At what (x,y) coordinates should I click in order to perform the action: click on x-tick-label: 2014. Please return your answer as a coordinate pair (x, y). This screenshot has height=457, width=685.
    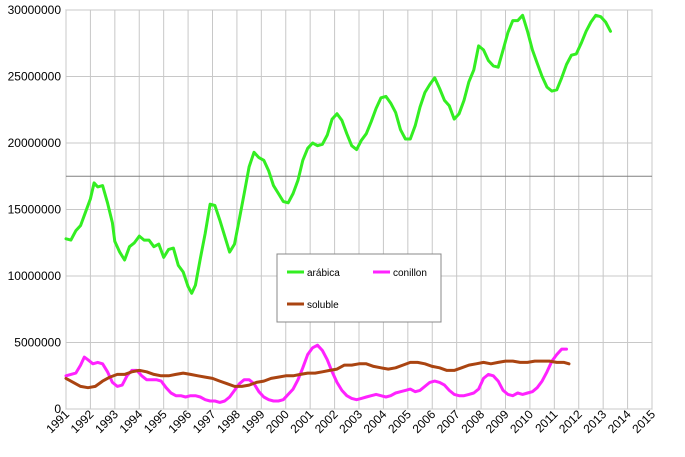
    Looking at the image, I should click on (619, 421).